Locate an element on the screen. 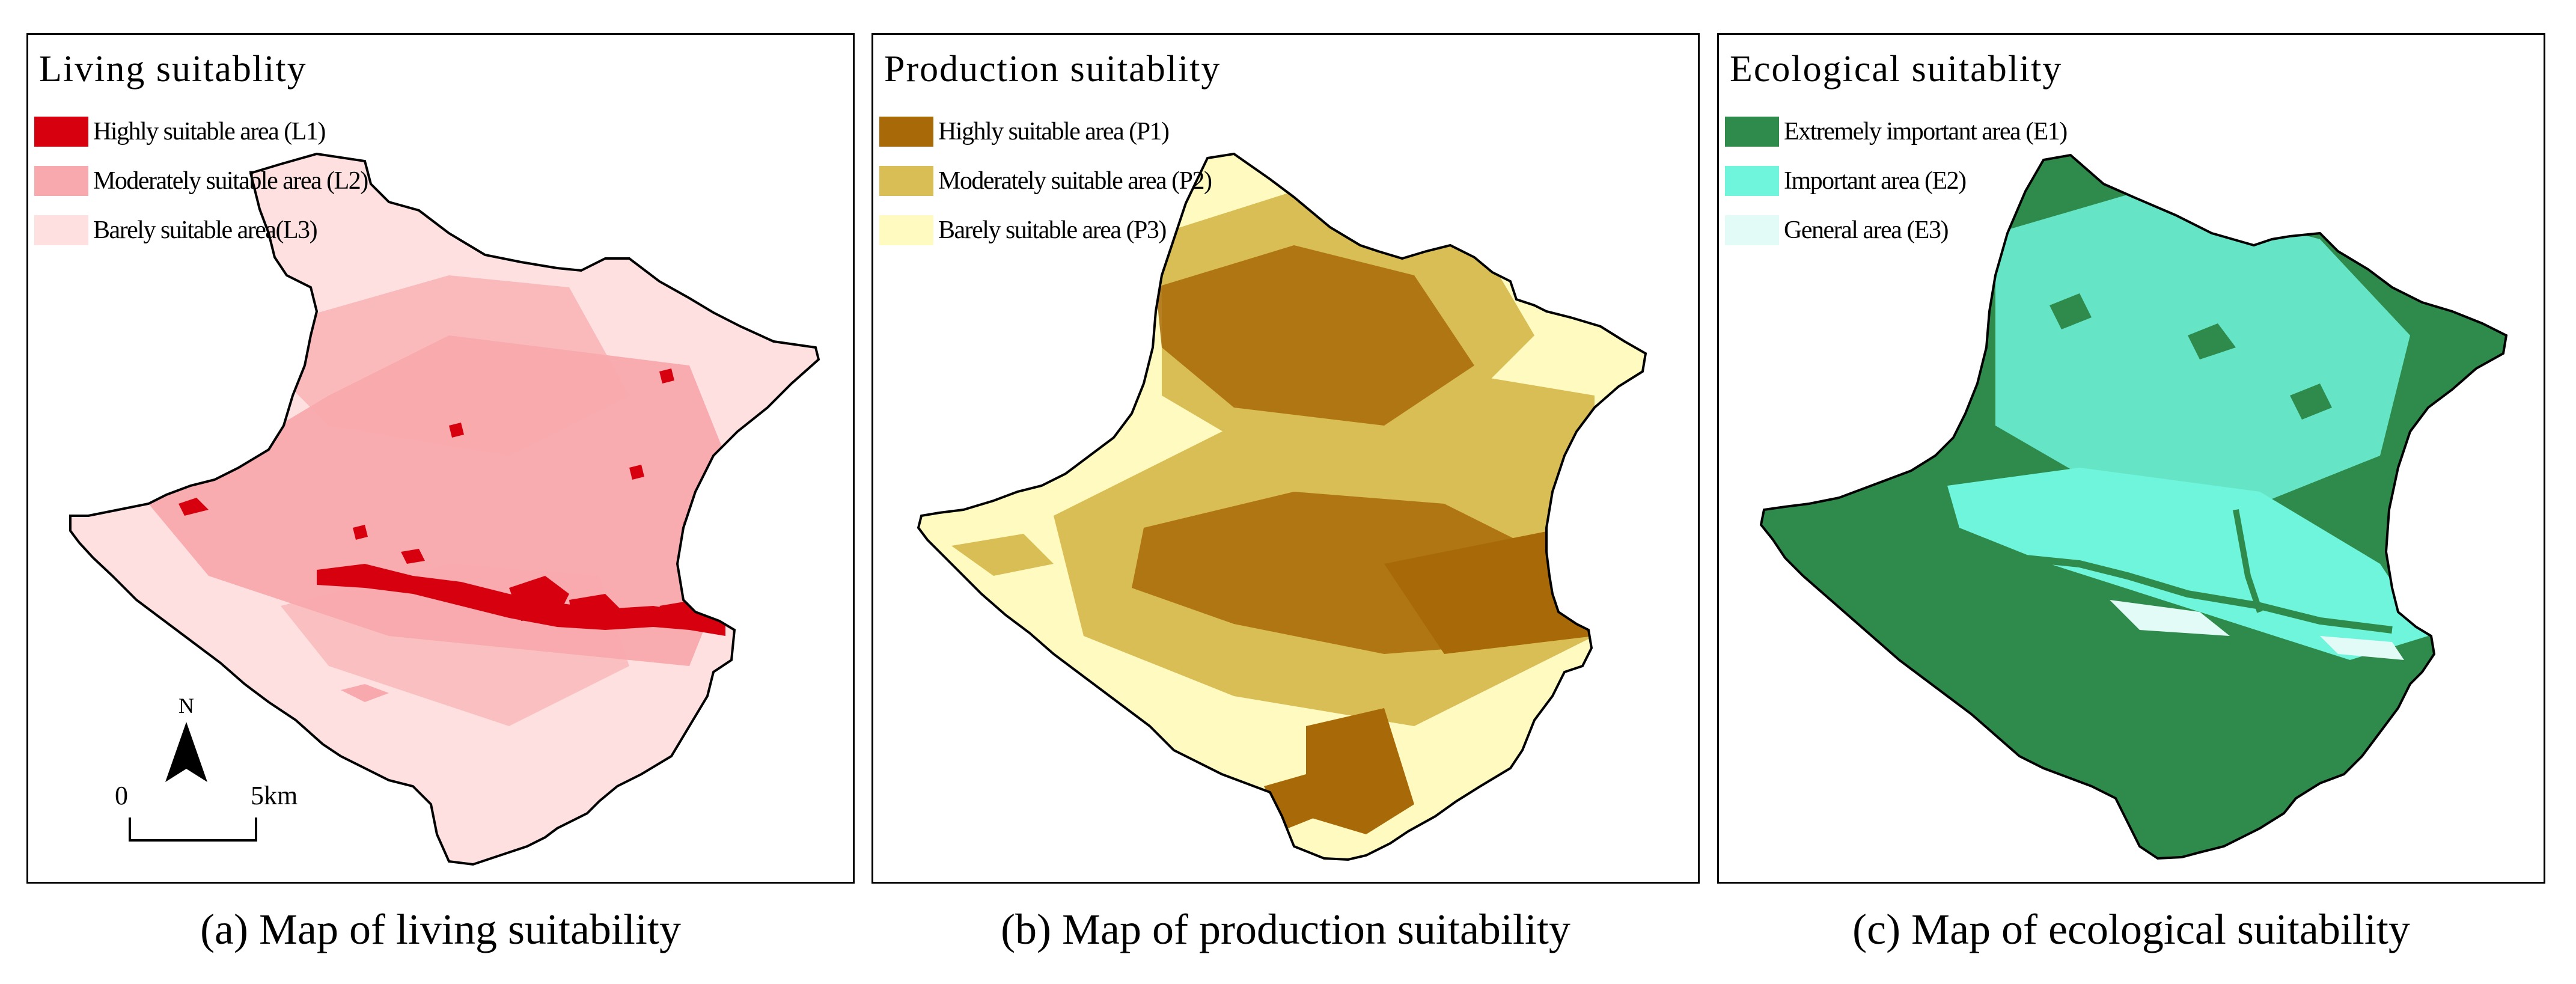 The image size is (2576, 984). scale-start-label: 0 is located at coordinates (121, 795).